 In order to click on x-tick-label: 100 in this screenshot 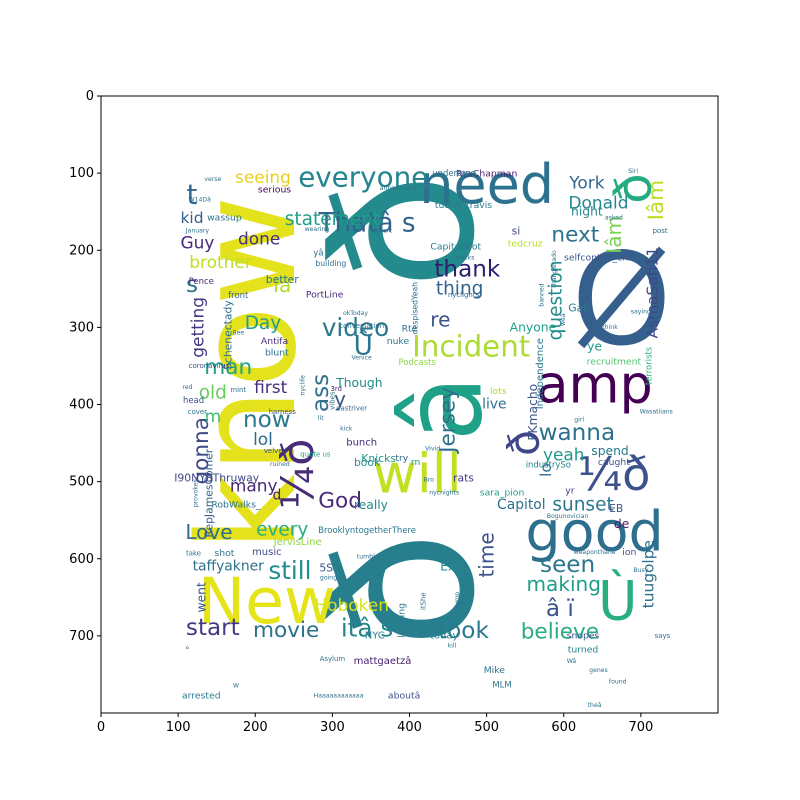, I will do `click(178, 727)`.